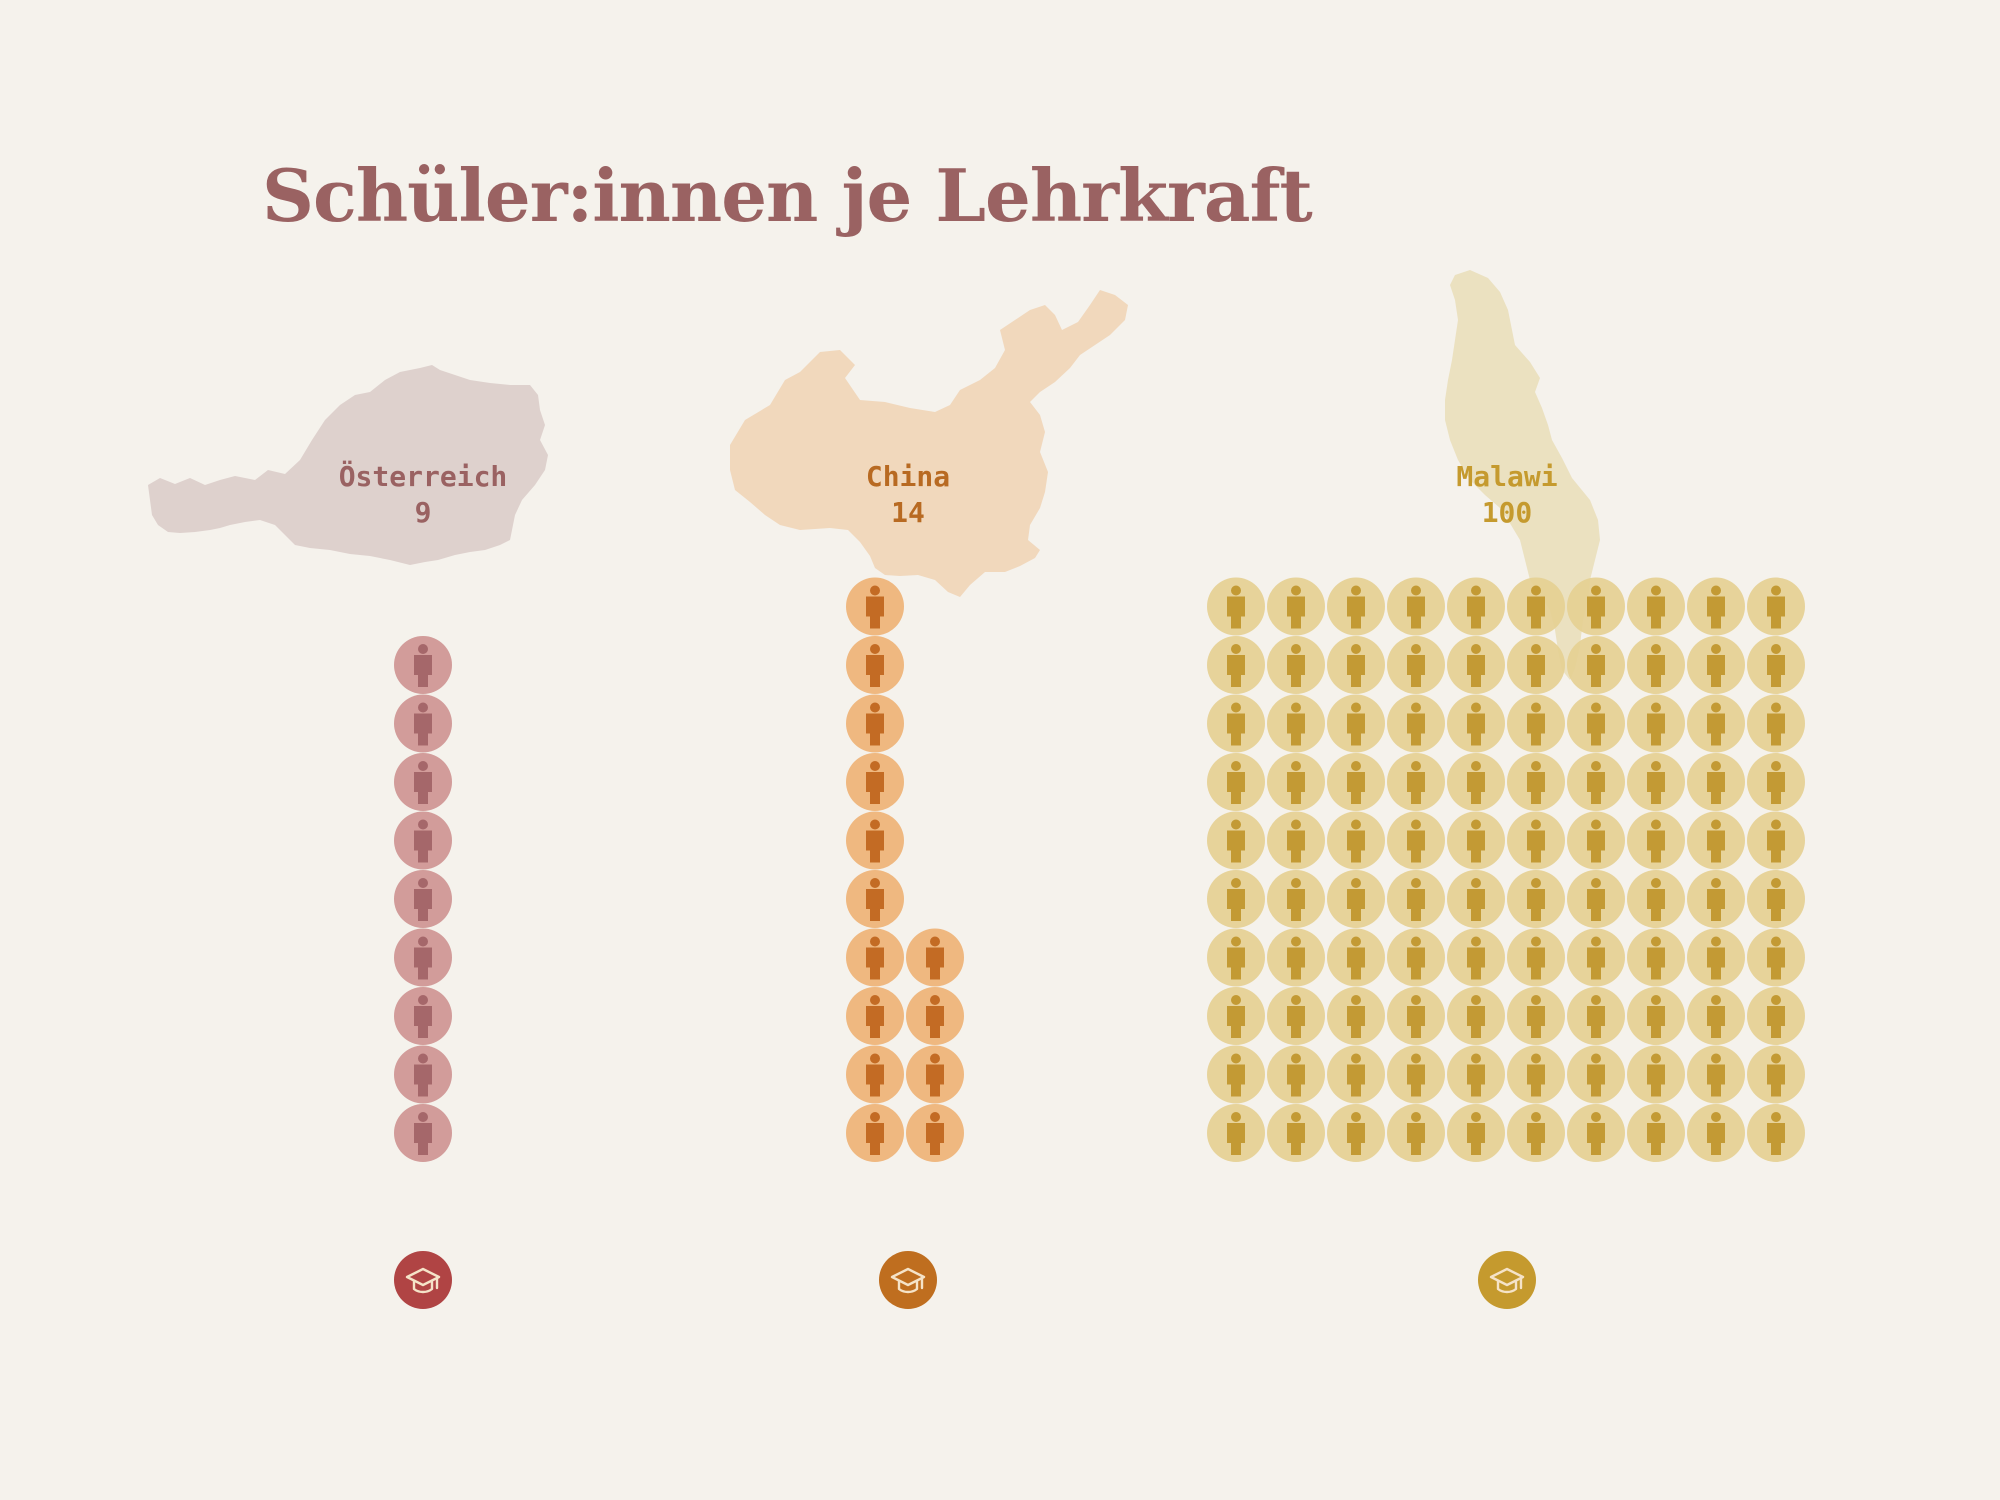  I want to click on austria-map, so click(348, 465).